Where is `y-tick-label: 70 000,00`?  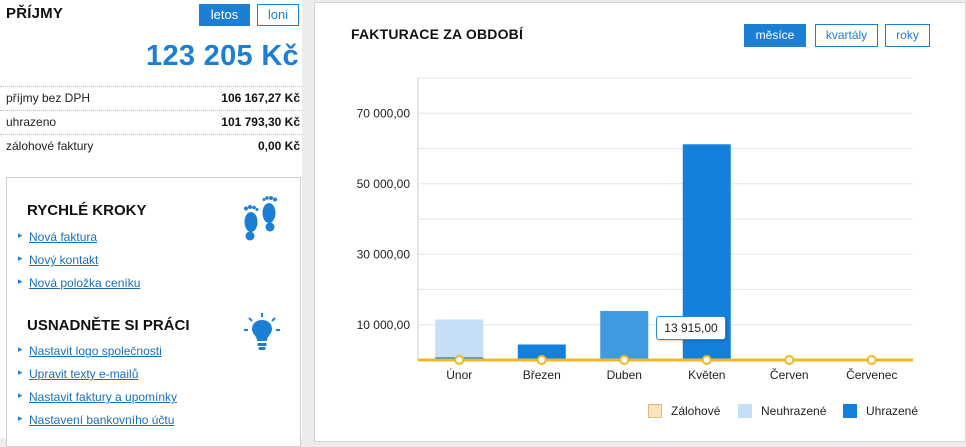
y-tick-label: 70 000,00 is located at coordinates (384, 113).